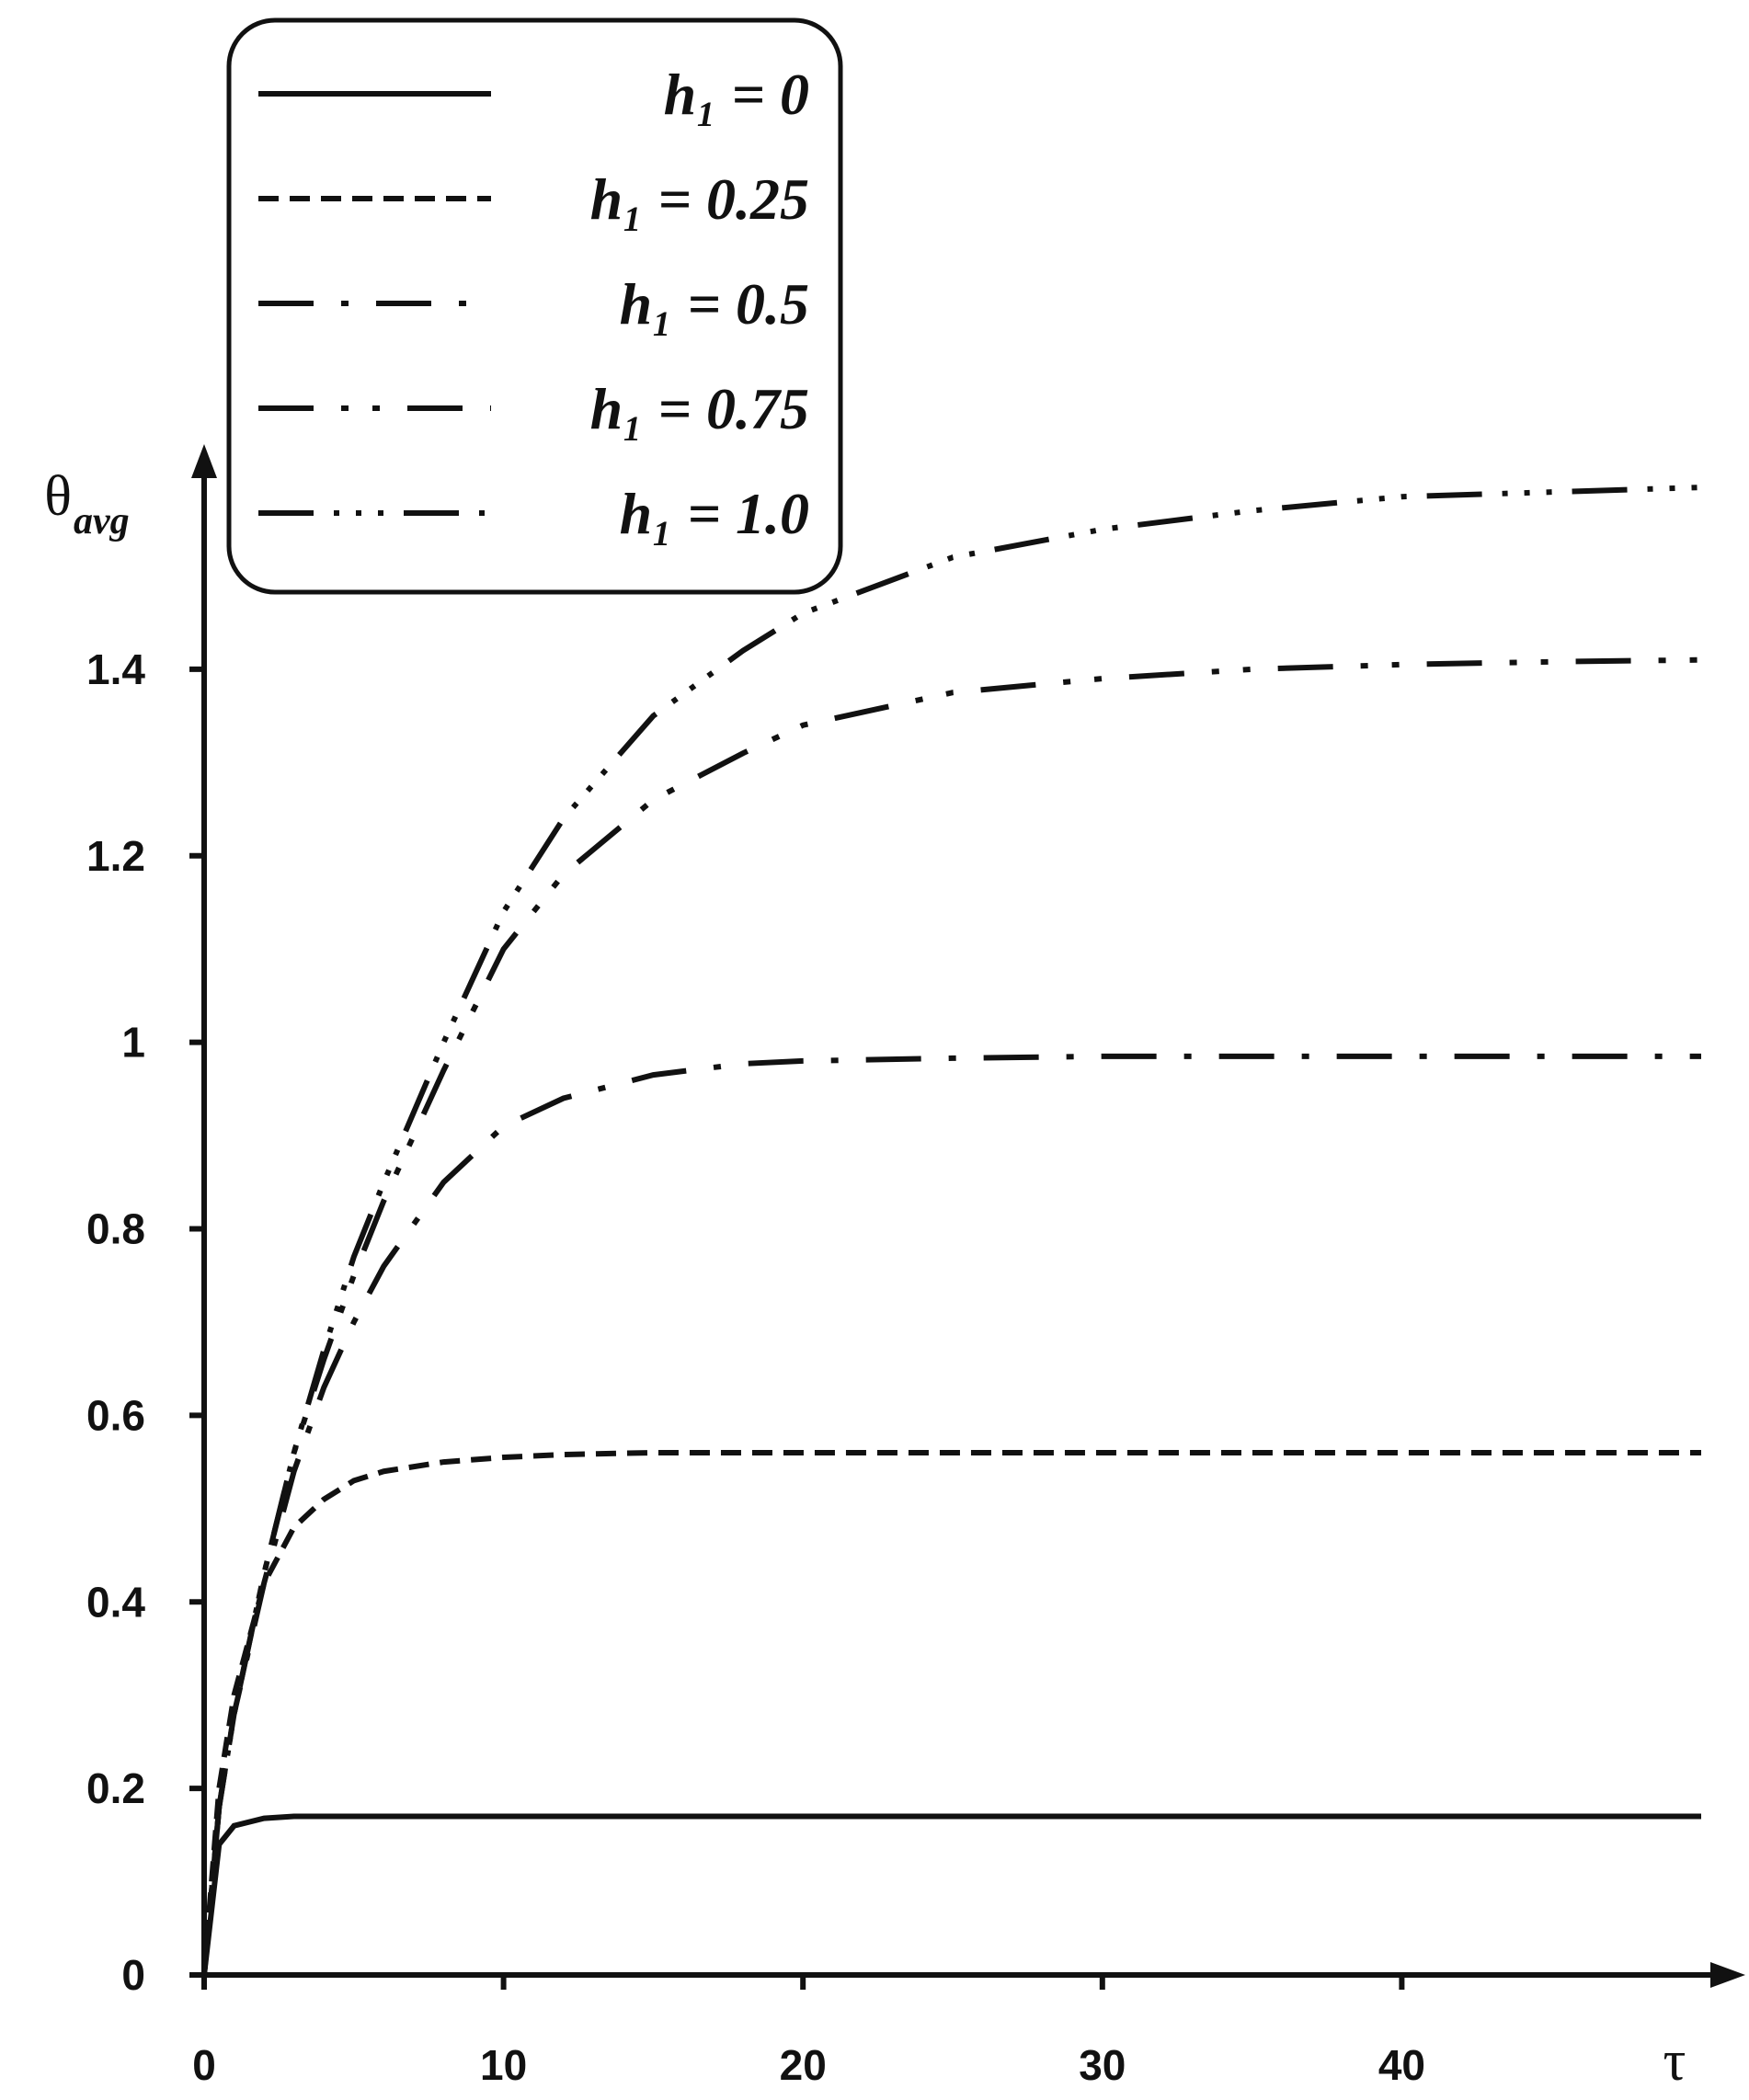  Describe the element at coordinates (115, 856) in the screenshot. I see `y-tick-label: 1.2` at that location.